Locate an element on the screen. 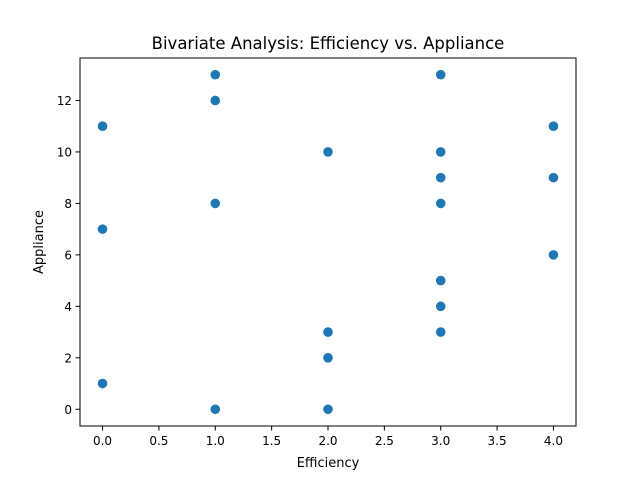 This screenshot has width=640, height=484. x-tick-label: 1.5 is located at coordinates (271, 441).